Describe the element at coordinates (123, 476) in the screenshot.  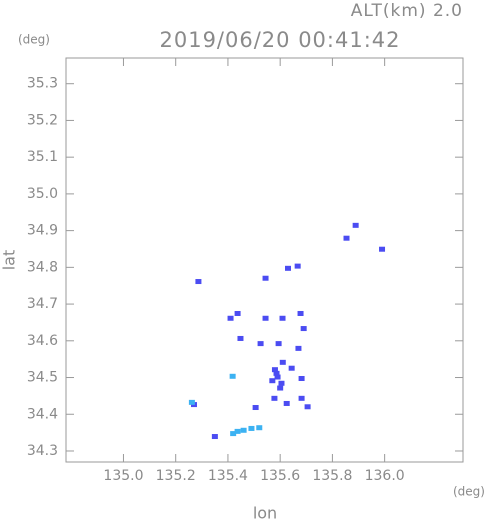
I see `x-tick-label: 135.0` at that location.